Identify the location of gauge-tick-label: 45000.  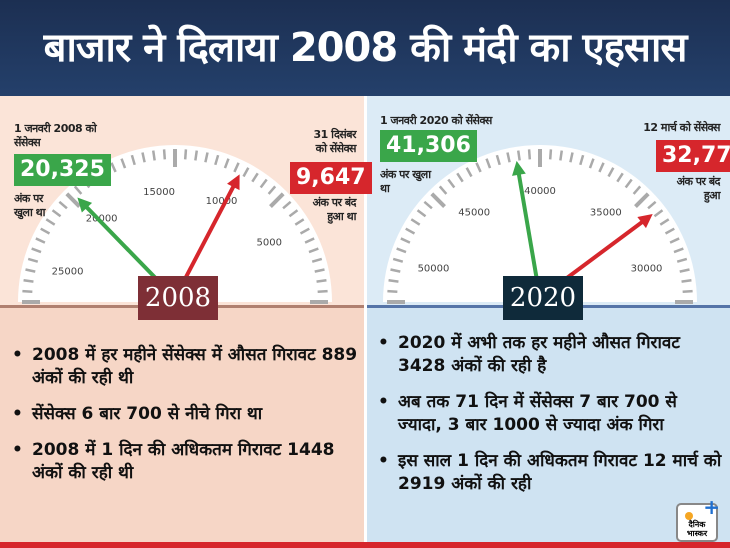
(474, 212).